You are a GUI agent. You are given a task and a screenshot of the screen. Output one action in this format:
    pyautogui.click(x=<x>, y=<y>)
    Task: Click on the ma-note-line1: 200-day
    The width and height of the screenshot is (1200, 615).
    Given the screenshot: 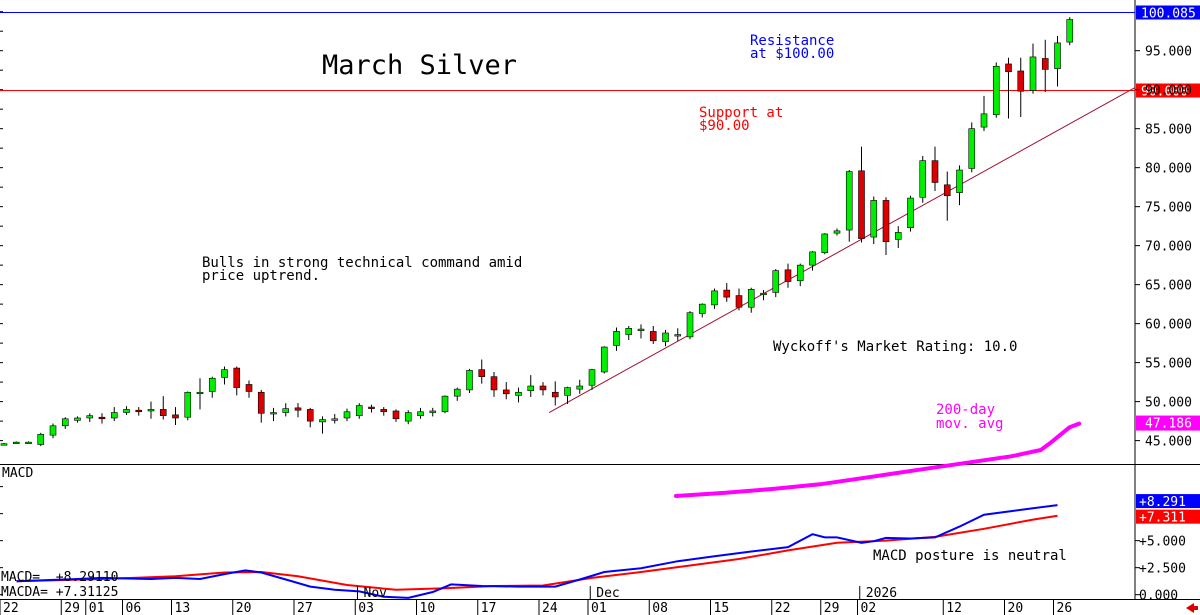 What is the action you would take?
    pyautogui.click(x=965, y=410)
    